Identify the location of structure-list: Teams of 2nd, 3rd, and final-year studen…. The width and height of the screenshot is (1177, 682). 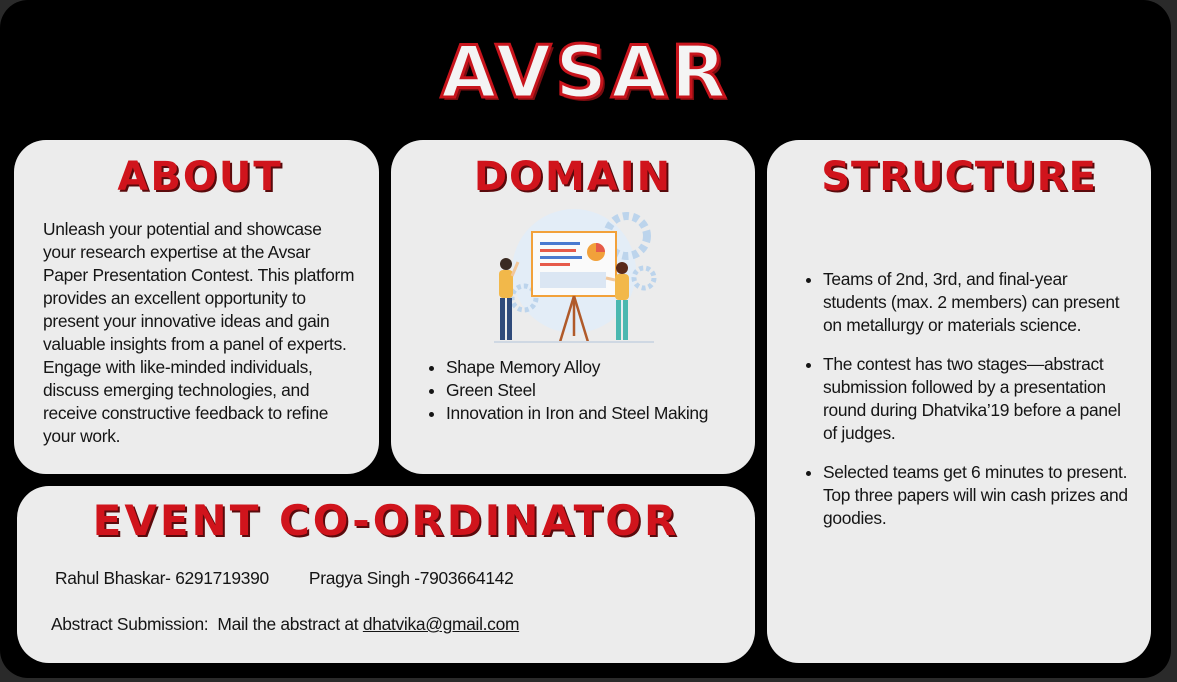
(967, 399).